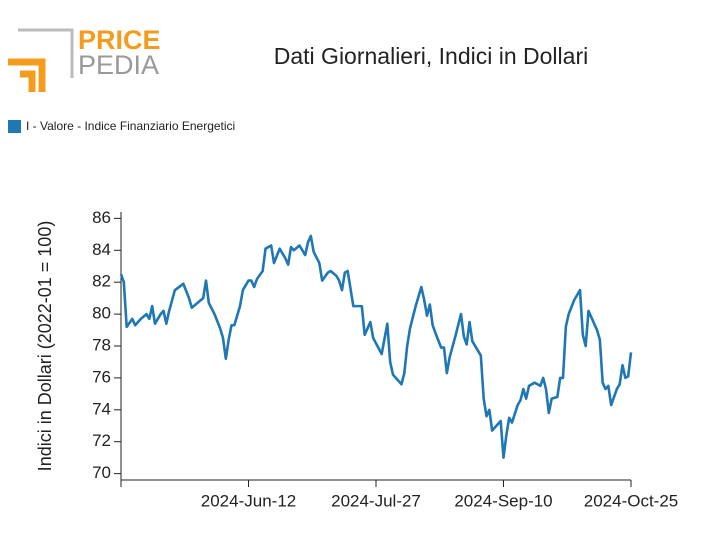 The height and width of the screenshot is (555, 712). What do you see at coordinates (101, 376) in the screenshot?
I see `y-tick-label: 76` at bounding box center [101, 376].